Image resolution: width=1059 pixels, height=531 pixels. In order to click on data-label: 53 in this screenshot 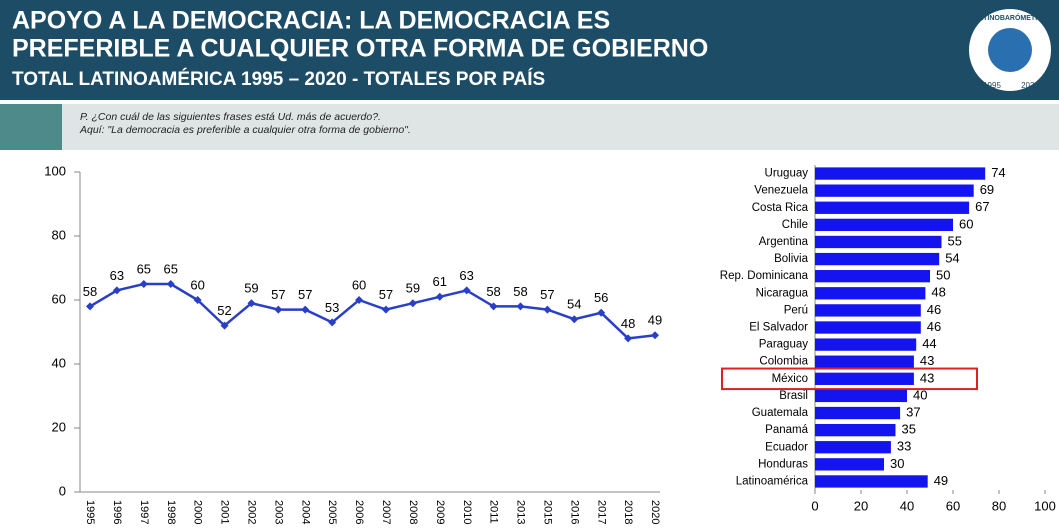, I will do `click(332, 307)`.